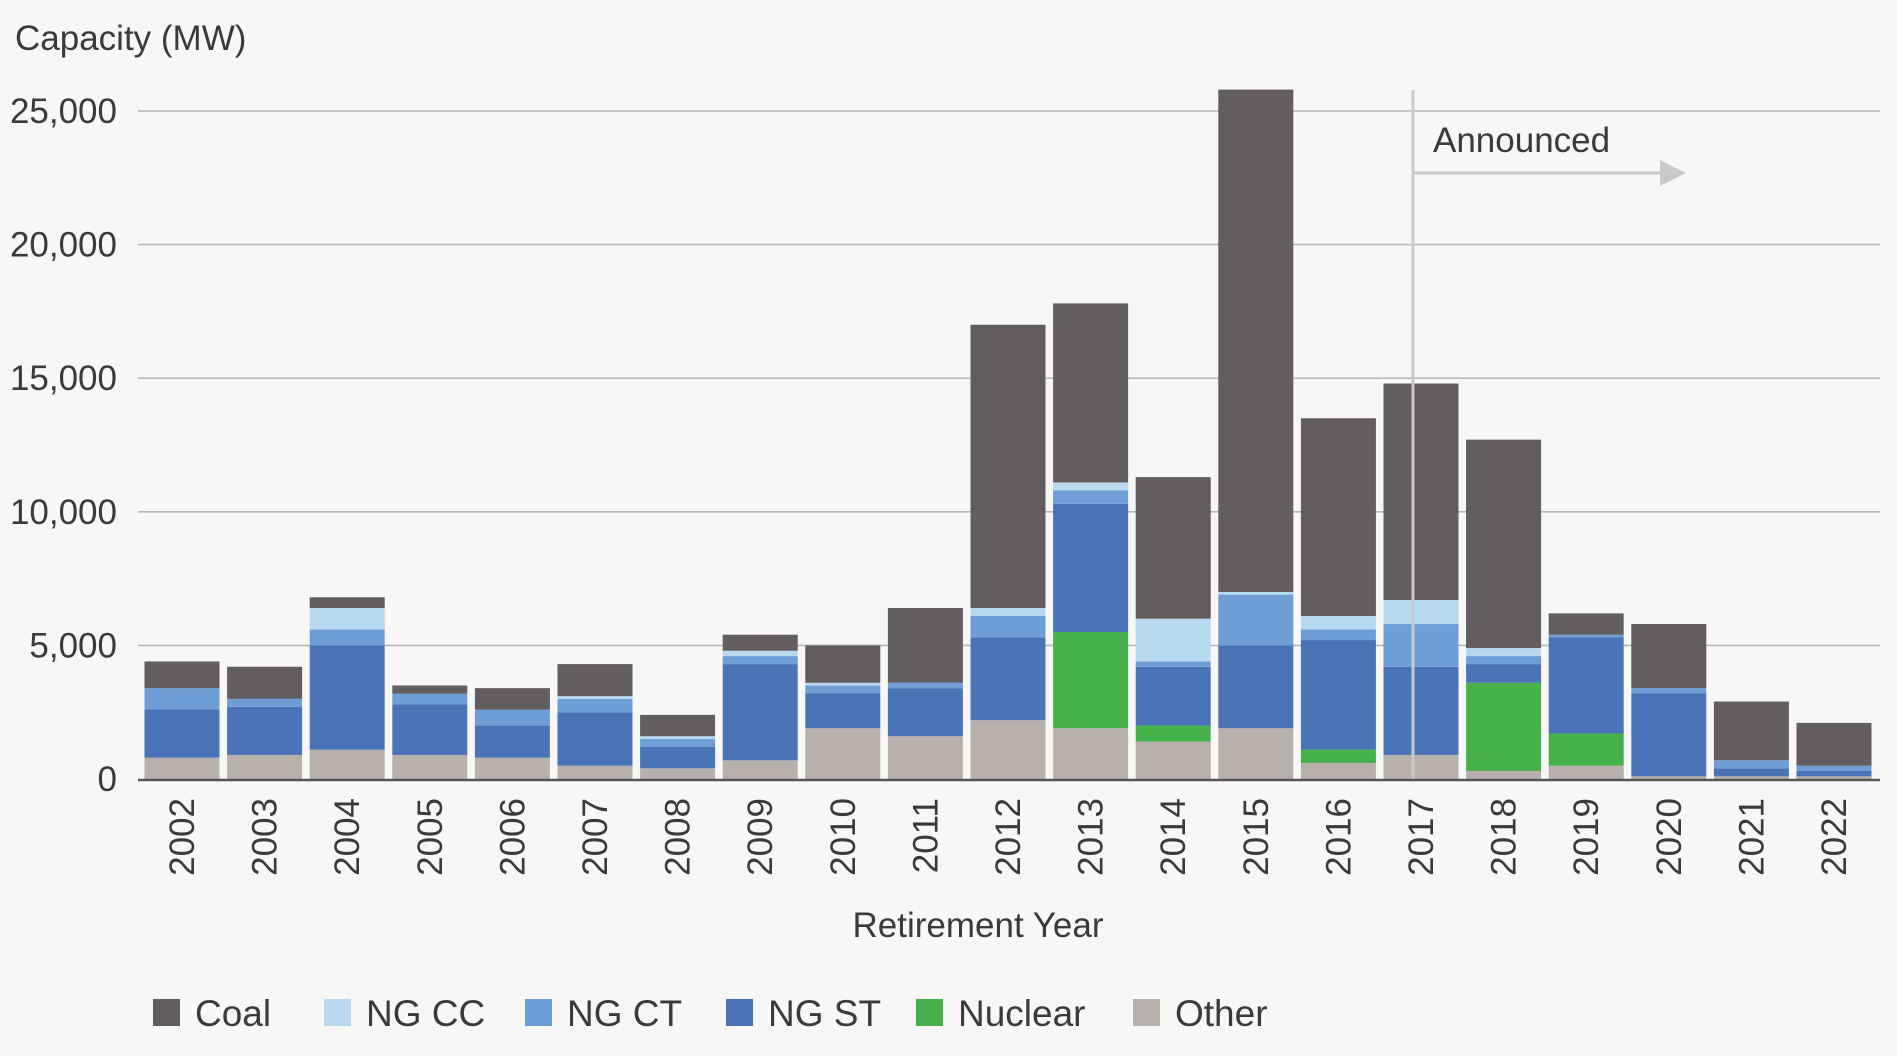 The height and width of the screenshot is (1056, 1897). Describe the element at coordinates (843, 684) in the screenshot. I see `bar-segment-ng-cc-2010` at that location.